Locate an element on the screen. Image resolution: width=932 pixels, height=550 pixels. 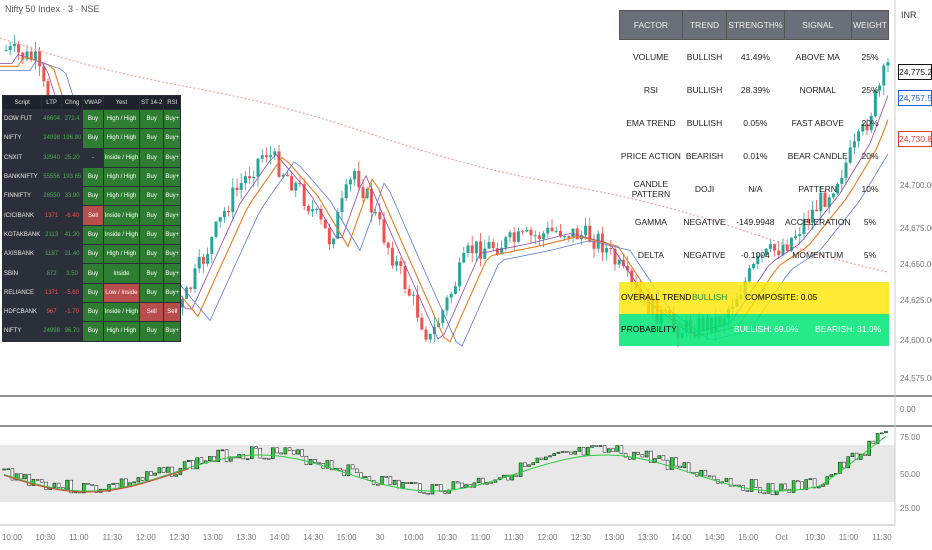
scanner-cell: Inside / High is located at coordinates (121, 312).